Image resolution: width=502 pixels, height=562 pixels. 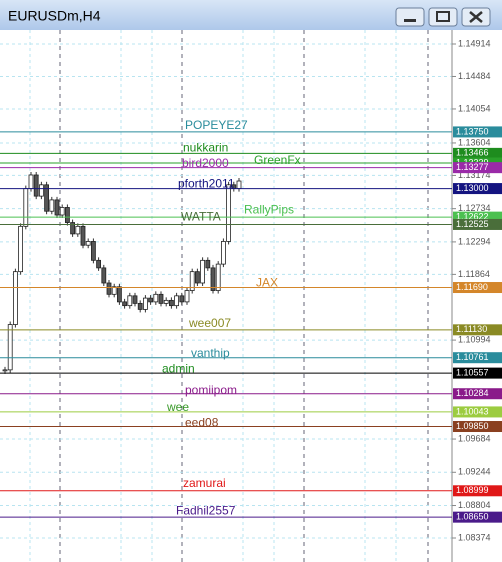 I want to click on price-tag-label: 1.13750, so click(x=472, y=131).